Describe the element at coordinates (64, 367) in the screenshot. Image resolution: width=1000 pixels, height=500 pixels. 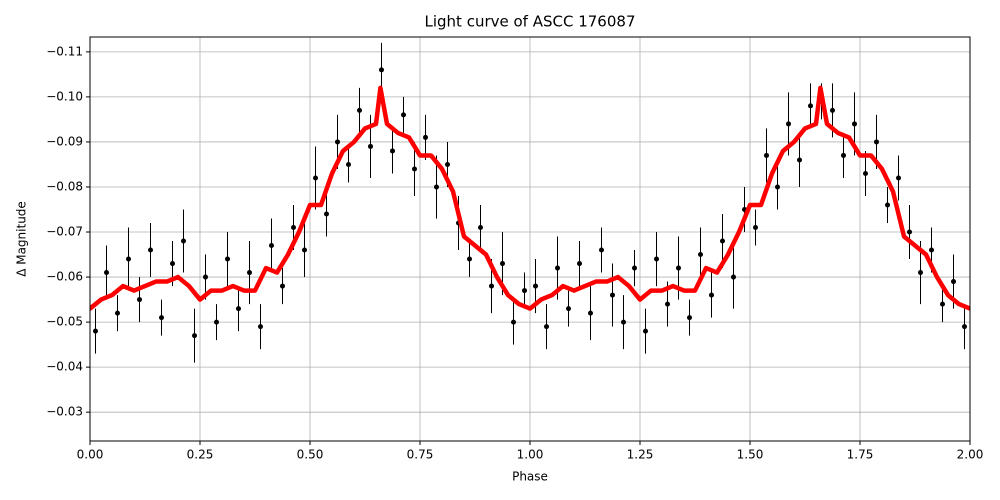
I see `y-tick-label: −0.04` at that location.